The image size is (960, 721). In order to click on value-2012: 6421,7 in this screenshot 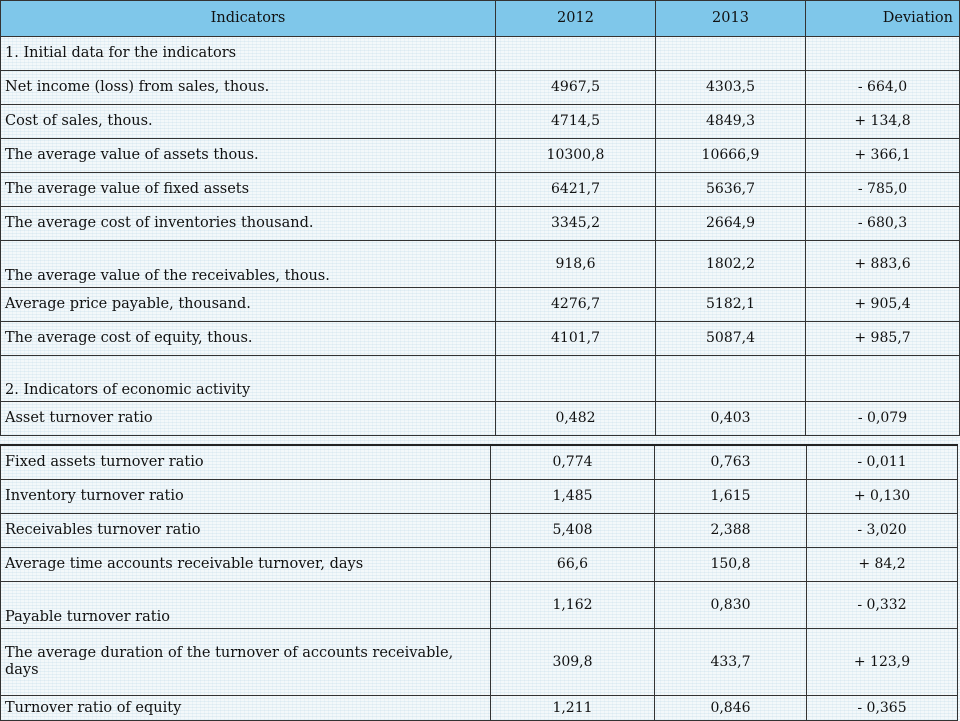, I will do `click(575, 189)`.